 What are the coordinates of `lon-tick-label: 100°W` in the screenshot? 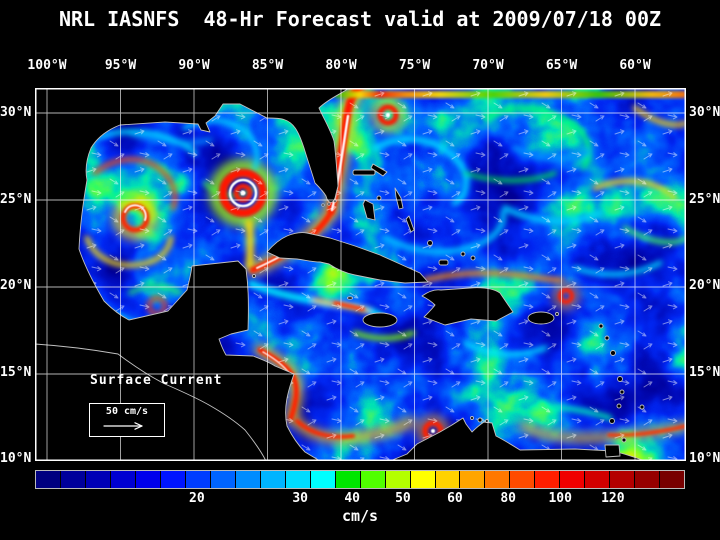 It's located at (47, 65).